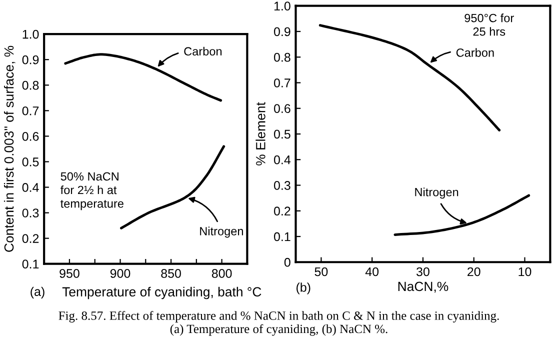 This screenshot has height=344, width=558. What do you see at coordinates (475, 52) in the screenshot?
I see `legend-label: Carbon` at bounding box center [475, 52].